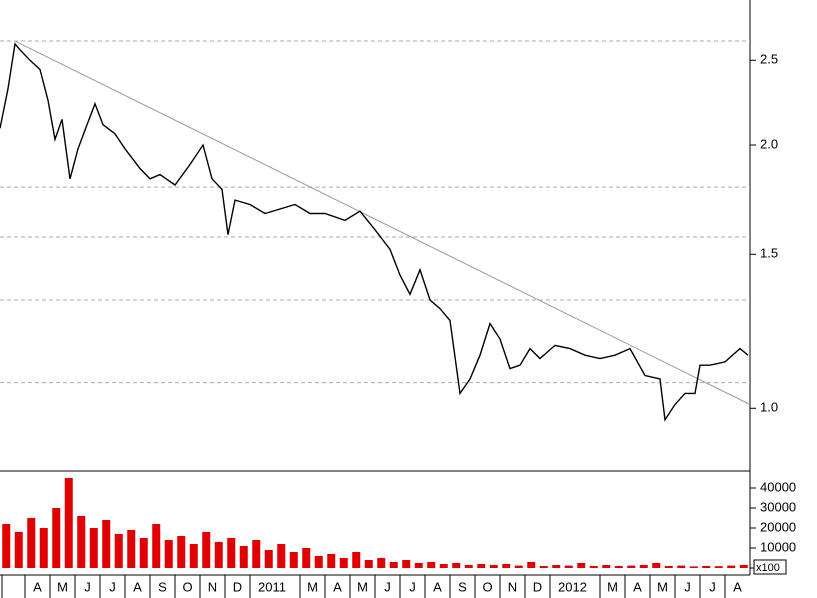 This screenshot has width=817, height=598. What do you see at coordinates (769, 143) in the screenshot?
I see `y-tick-label: 2.0` at bounding box center [769, 143].